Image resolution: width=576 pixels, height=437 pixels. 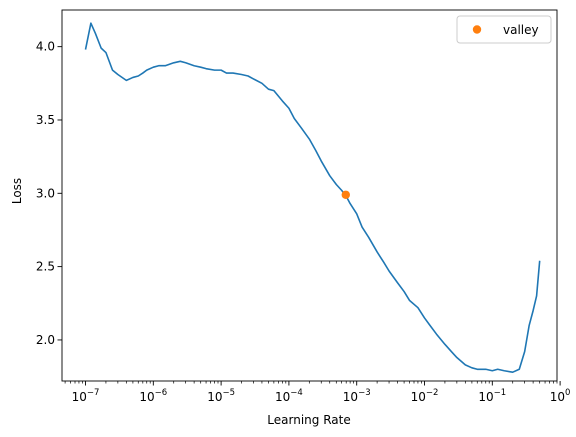 I want to click on y-tick-label: 2.5, so click(x=45, y=267).